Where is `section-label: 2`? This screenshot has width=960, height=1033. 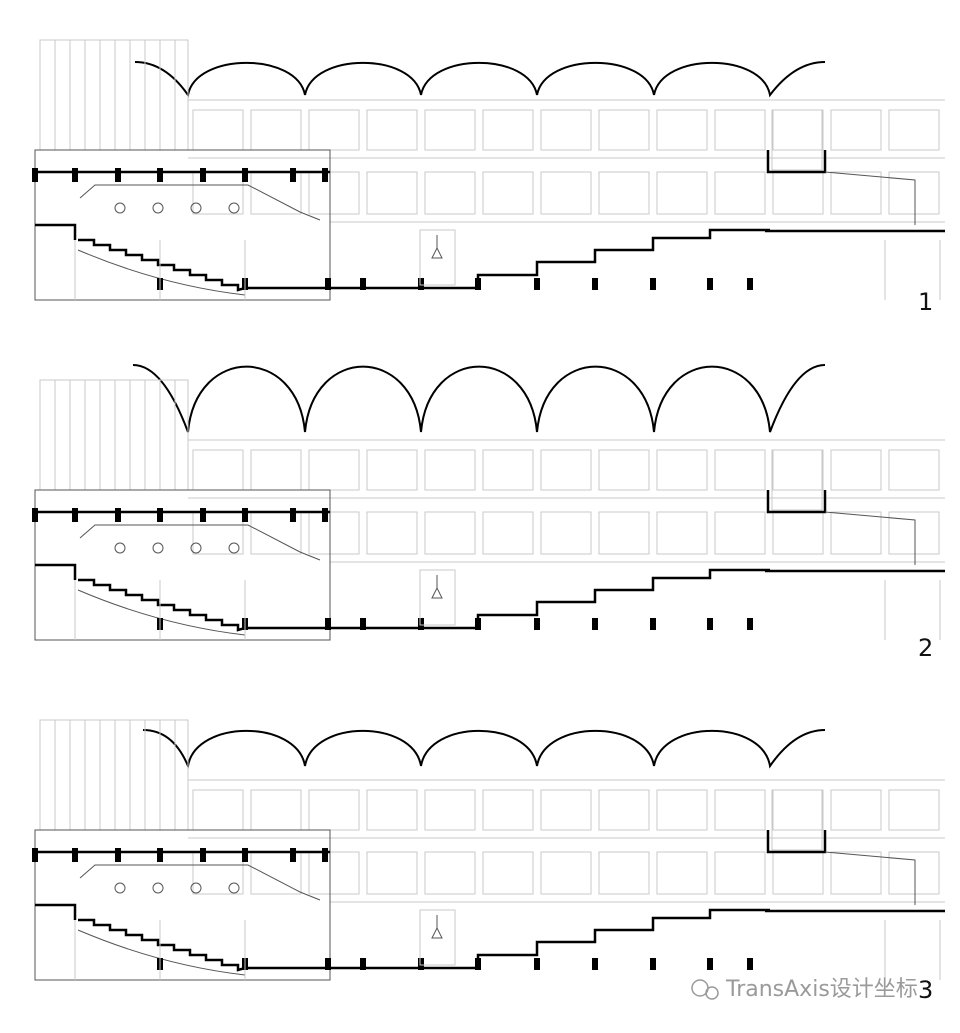 section-label: 2 is located at coordinates (925, 648).